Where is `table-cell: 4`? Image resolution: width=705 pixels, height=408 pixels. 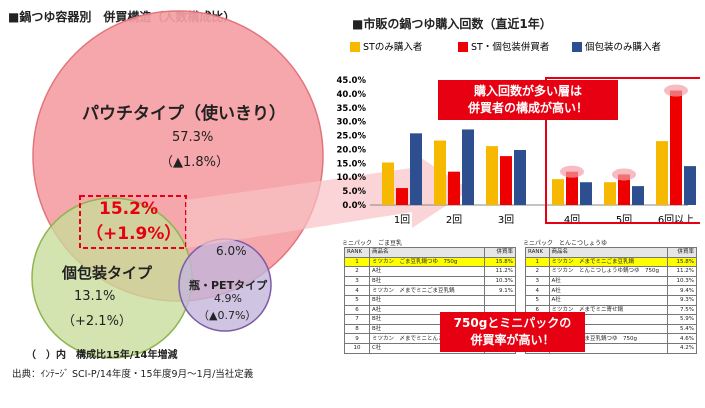 table-cell: 4 is located at coordinates (357, 290).